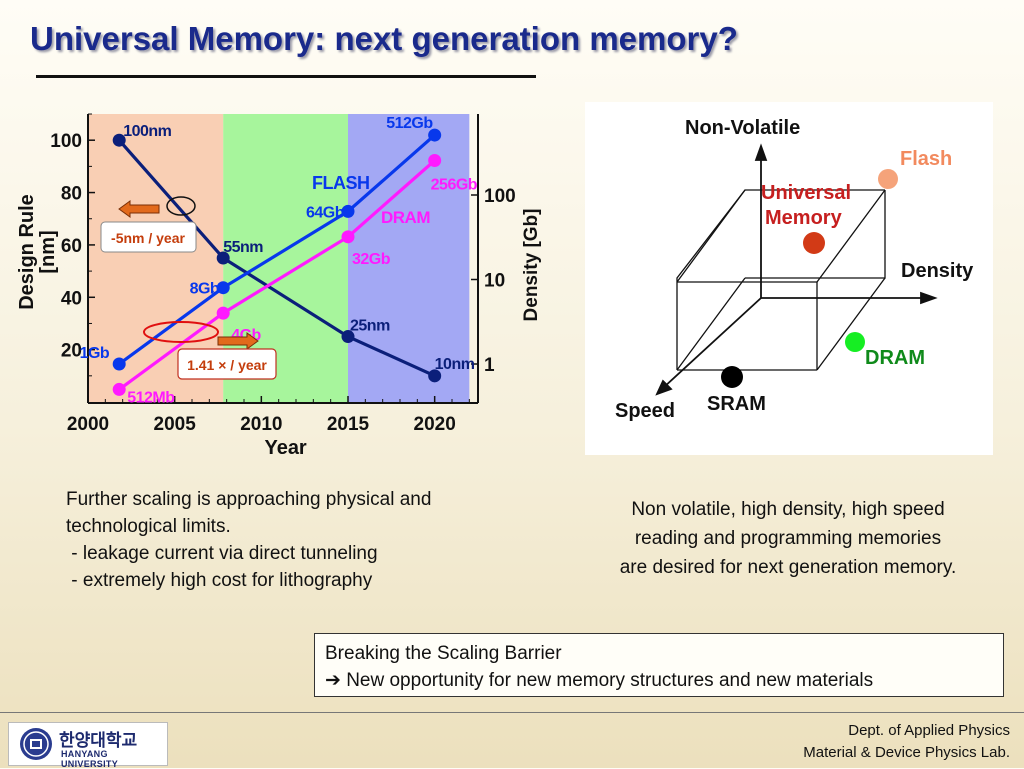 The height and width of the screenshot is (769, 1024). Describe the element at coordinates (222, 553) in the screenshot. I see `scaling-text-bullet: - leakage current via direct tunneling` at that location.